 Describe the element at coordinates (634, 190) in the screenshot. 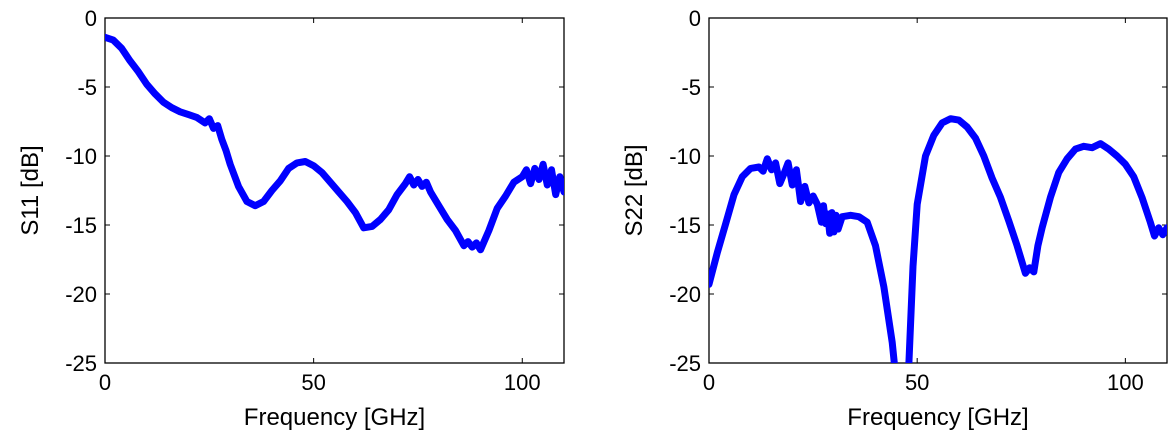

I see `s22-y-axis-label: S22 [dB]` at that location.